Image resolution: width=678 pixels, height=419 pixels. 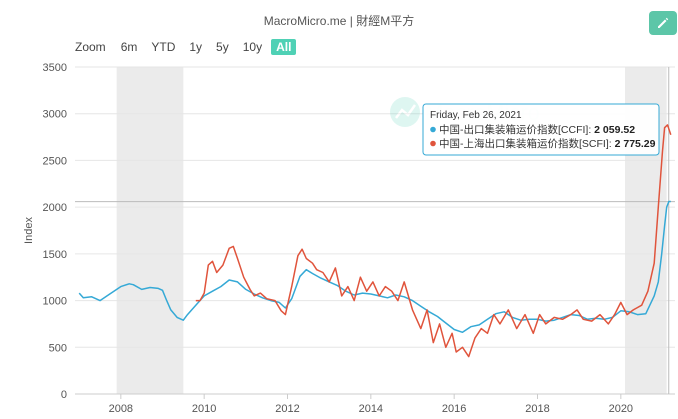 What do you see at coordinates (287, 409) in the screenshot?
I see `x-tick-label-2012: 2012` at bounding box center [287, 409].